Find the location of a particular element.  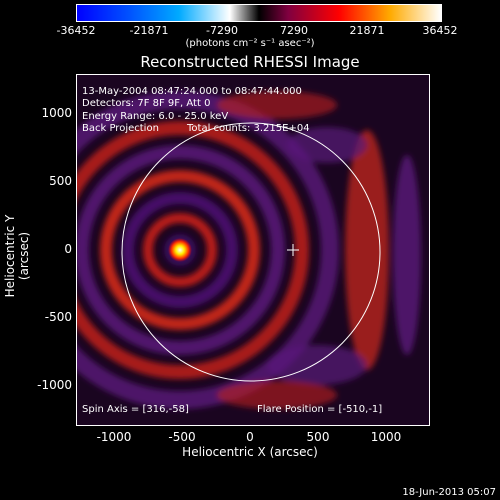

colorbar-tick: -36452 is located at coordinates (76, 30).